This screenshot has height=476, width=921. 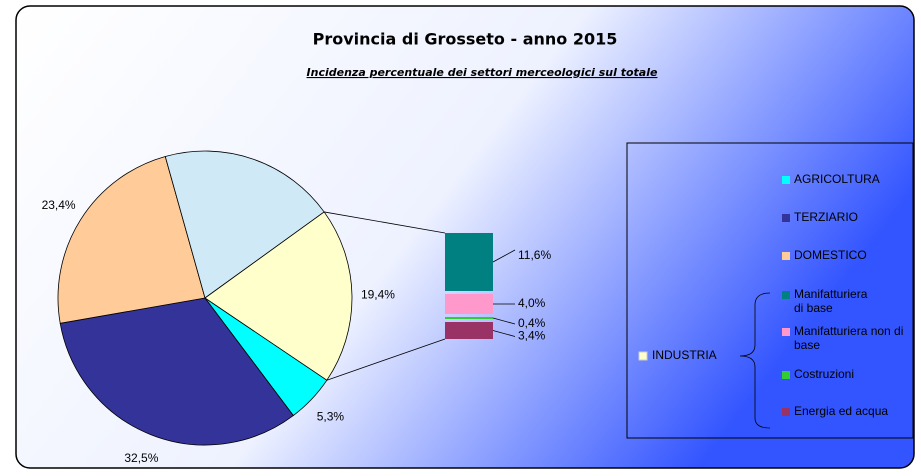 What do you see at coordinates (532, 323) in the screenshot?
I see `data-label: 0,4%` at bounding box center [532, 323].